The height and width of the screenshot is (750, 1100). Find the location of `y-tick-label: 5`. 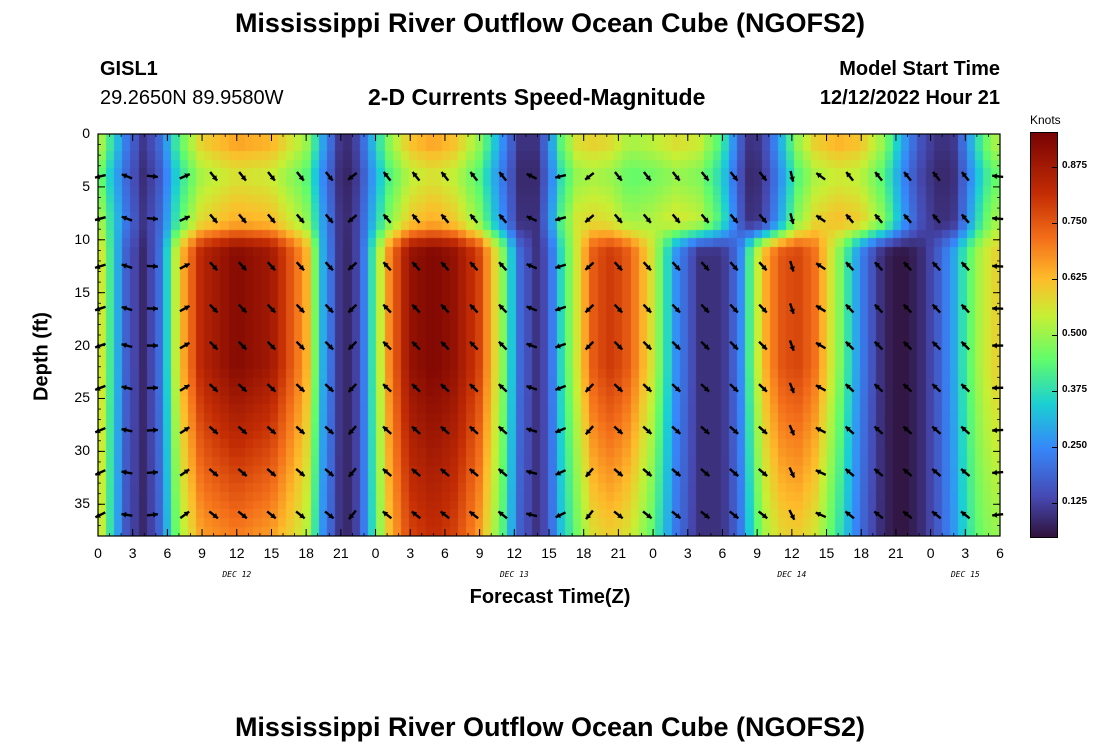

y-tick-label: 5 is located at coordinates (86, 185).